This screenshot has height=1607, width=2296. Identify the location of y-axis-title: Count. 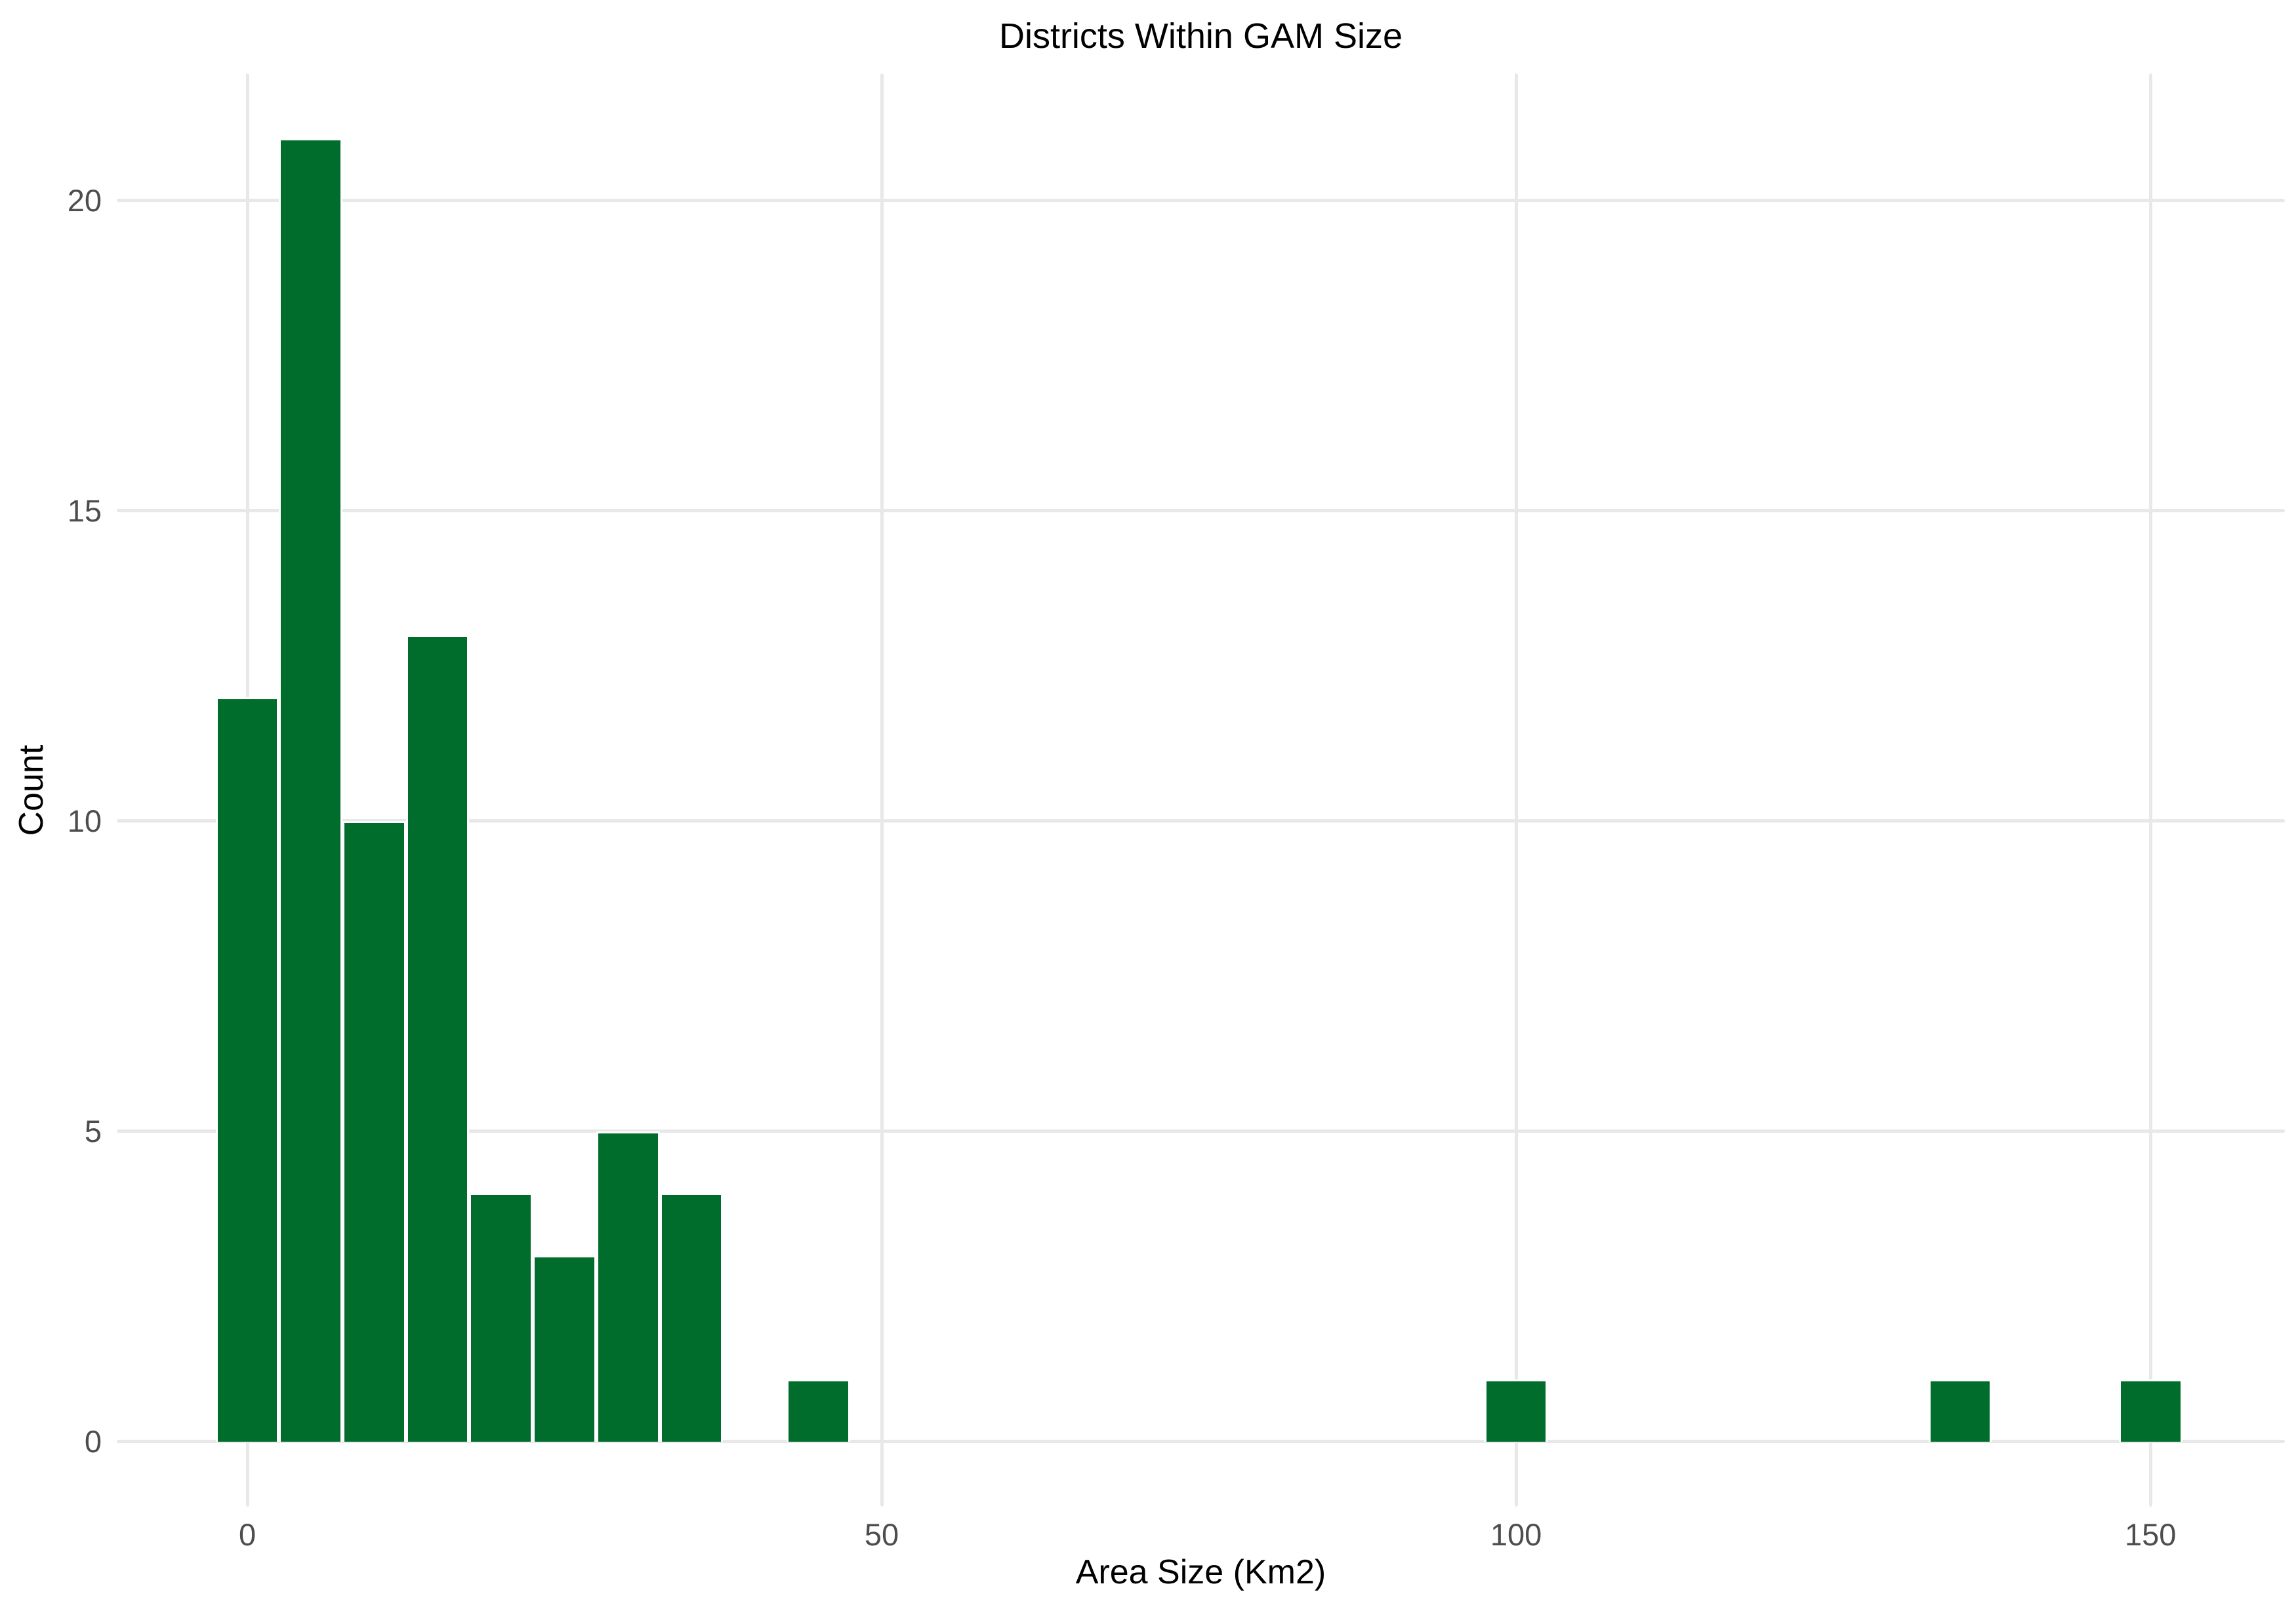
(31, 790).